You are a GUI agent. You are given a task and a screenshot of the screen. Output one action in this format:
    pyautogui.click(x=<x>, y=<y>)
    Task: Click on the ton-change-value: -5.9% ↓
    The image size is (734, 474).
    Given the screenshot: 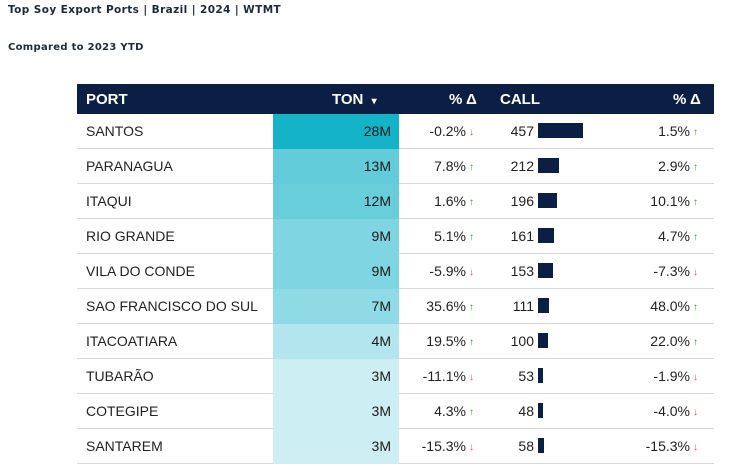 What is the action you would take?
    pyautogui.click(x=451, y=271)
    